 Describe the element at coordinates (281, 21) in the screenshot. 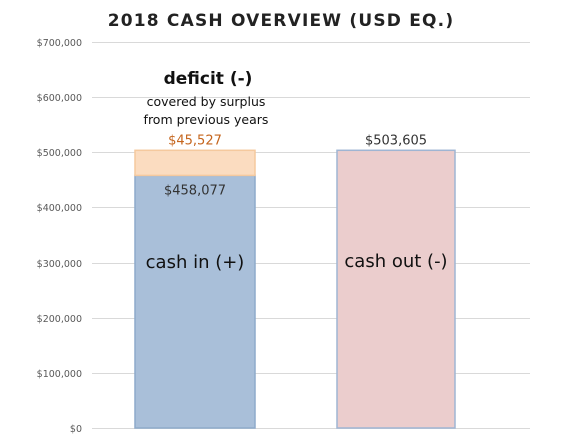

I see `chart-title: 2018 CASH OVERVIEW (USD EQ.)` at that location.